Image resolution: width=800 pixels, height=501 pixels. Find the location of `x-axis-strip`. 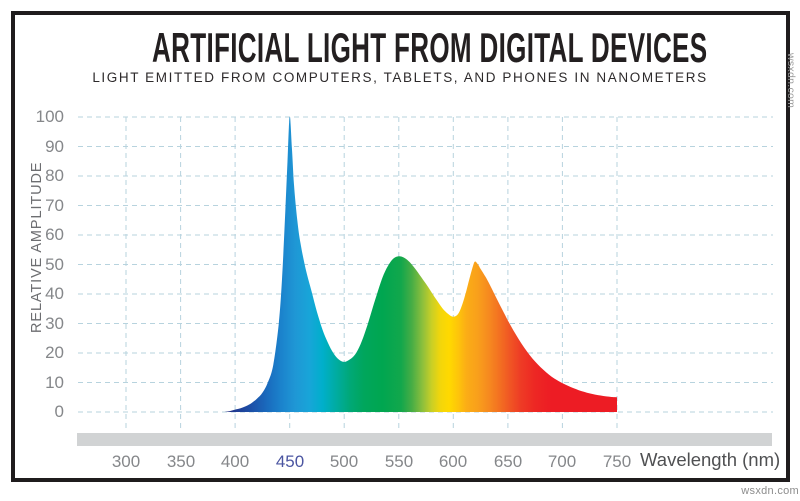

x-axis-strip is located at coordinates (424, 439).